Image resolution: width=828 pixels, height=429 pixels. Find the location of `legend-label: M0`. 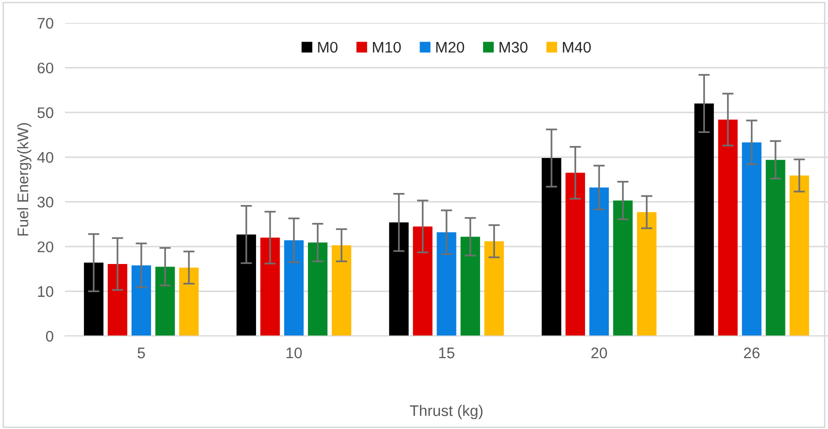

legend-label: M0 is located at coordinates (328, 47).